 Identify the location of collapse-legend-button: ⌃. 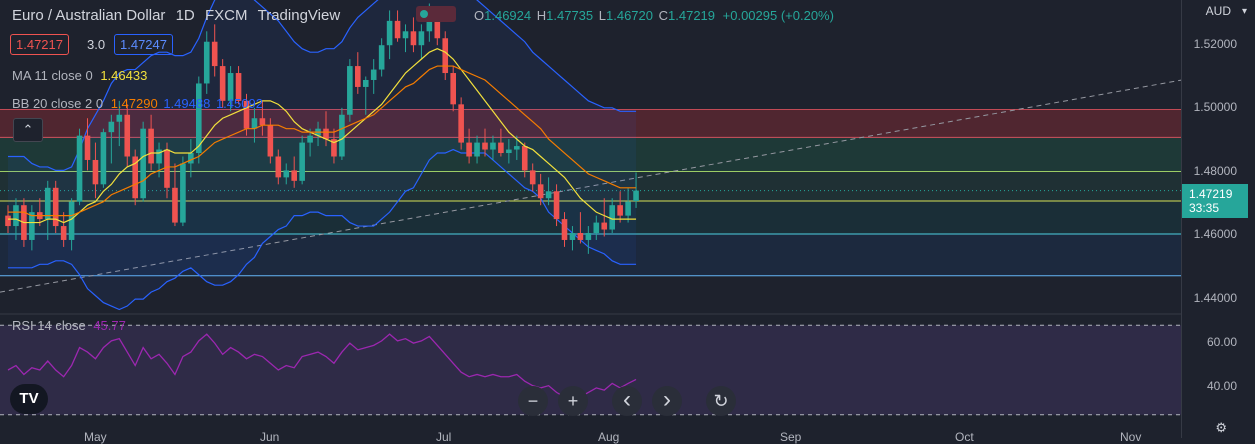
(28, 130).